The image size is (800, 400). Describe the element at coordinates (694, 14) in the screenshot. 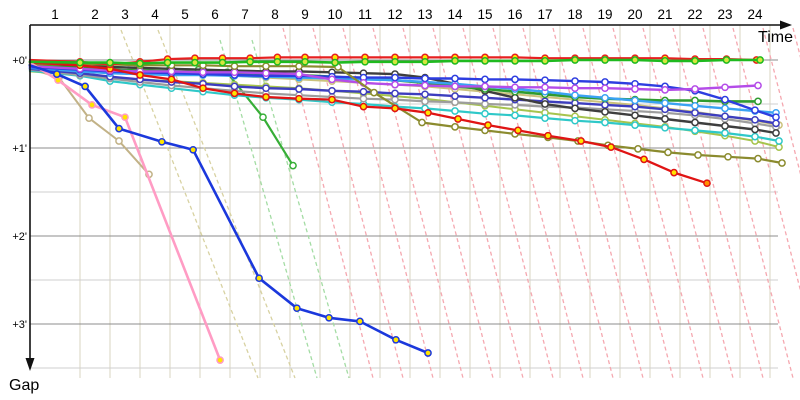

I see `x-tick-label-22: 22` at that location.